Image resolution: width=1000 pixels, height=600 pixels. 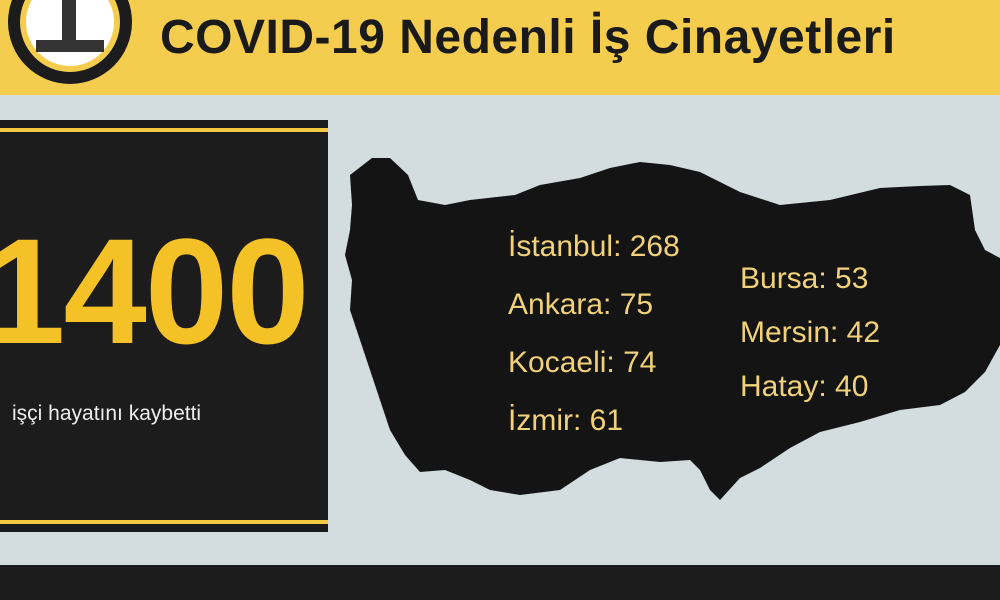 What do you see at coordinates (70, 42) in the screenshot?
I see `logo` at bounding box center [70, 42].